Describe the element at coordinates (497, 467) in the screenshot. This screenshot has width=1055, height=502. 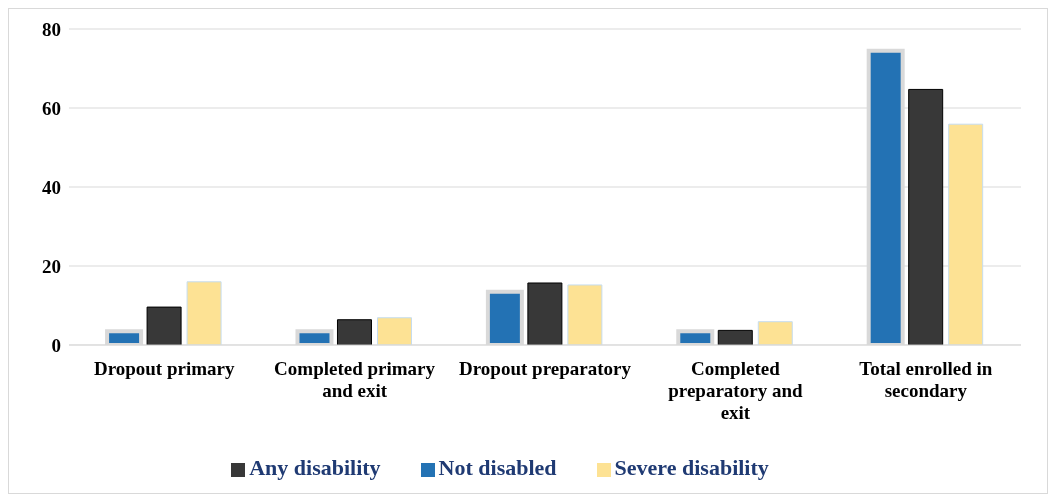
I see `legend-label: Not disabled` at that location.